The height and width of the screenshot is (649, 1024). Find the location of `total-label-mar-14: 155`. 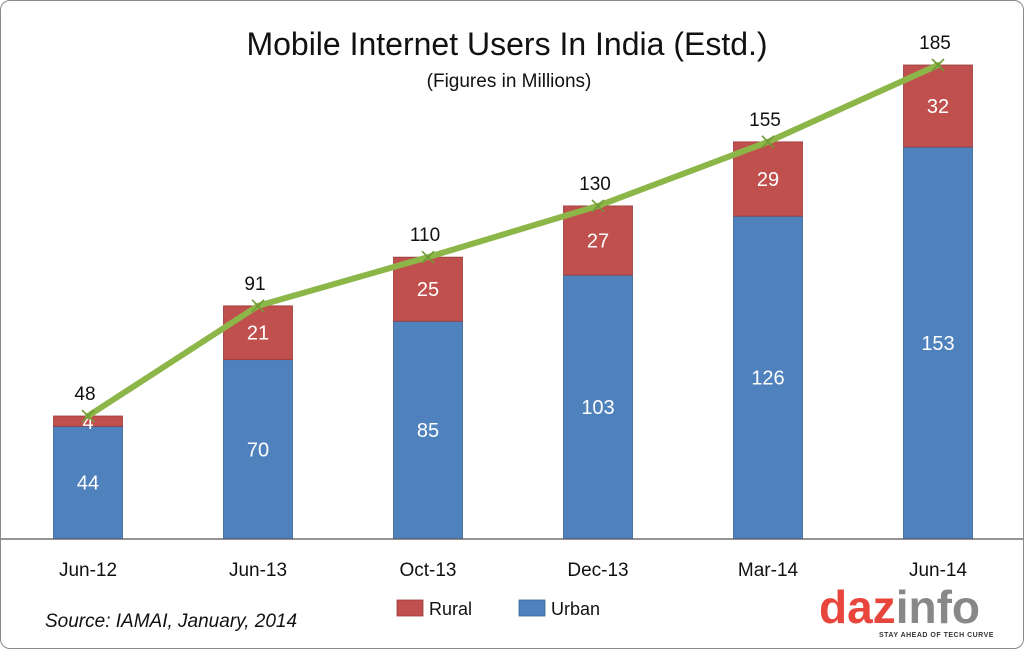

total-label-mar-14: 155 is located at coordinates (765, 120).